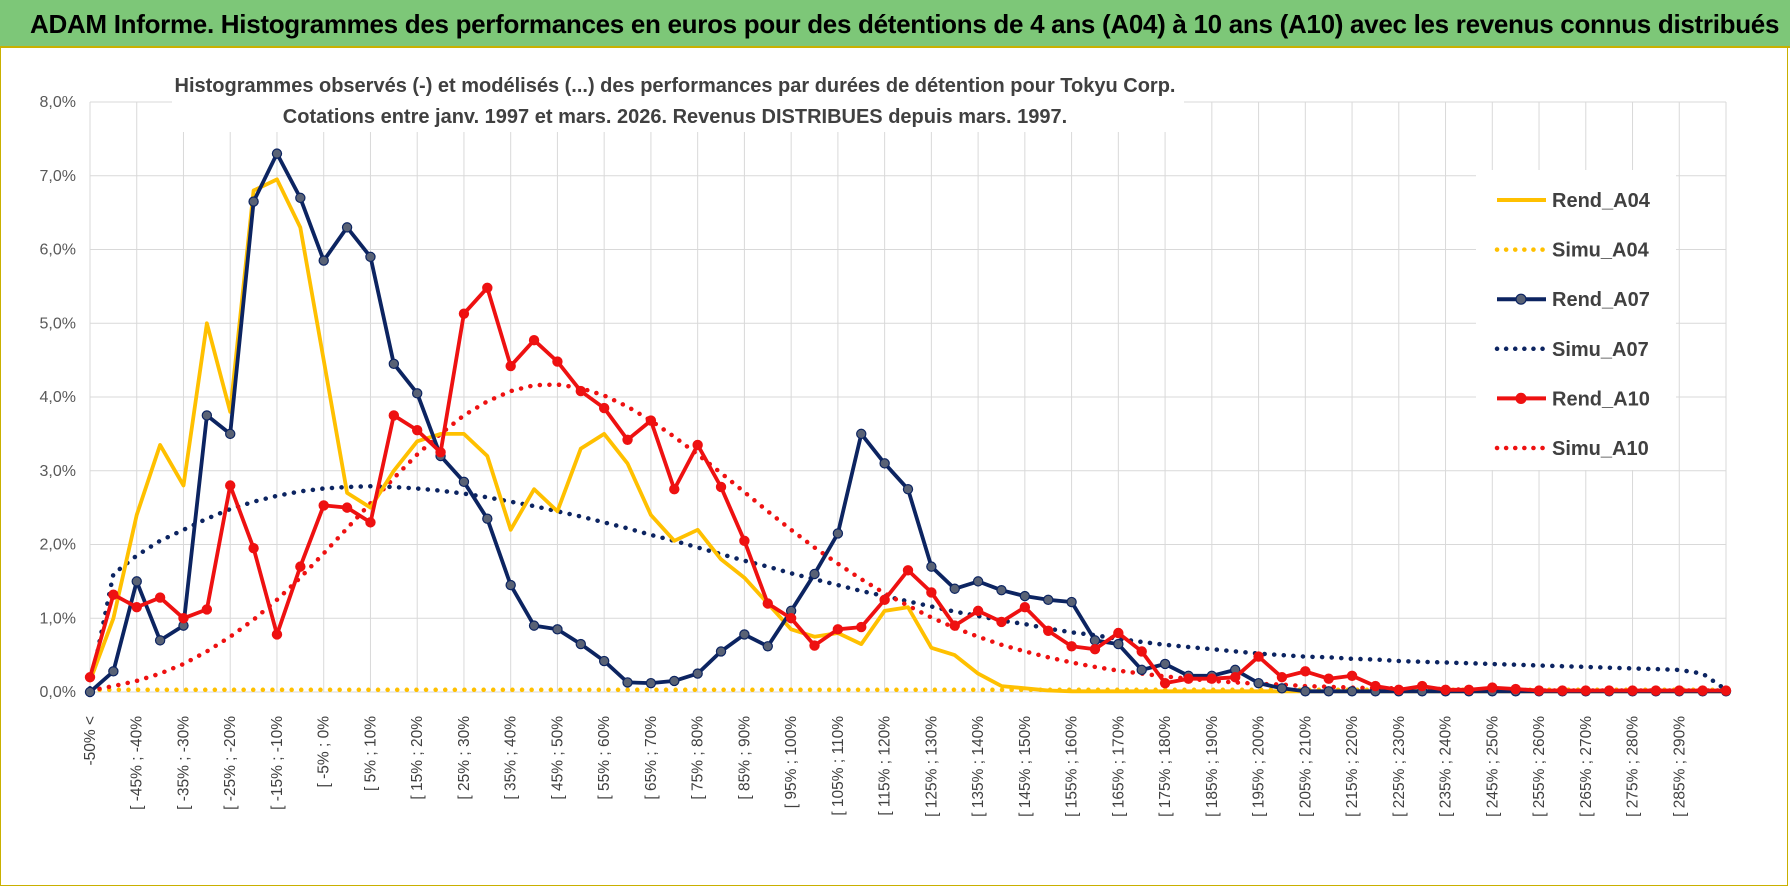  I want to click on x-tick-label: -50% <, so click(90, 741).